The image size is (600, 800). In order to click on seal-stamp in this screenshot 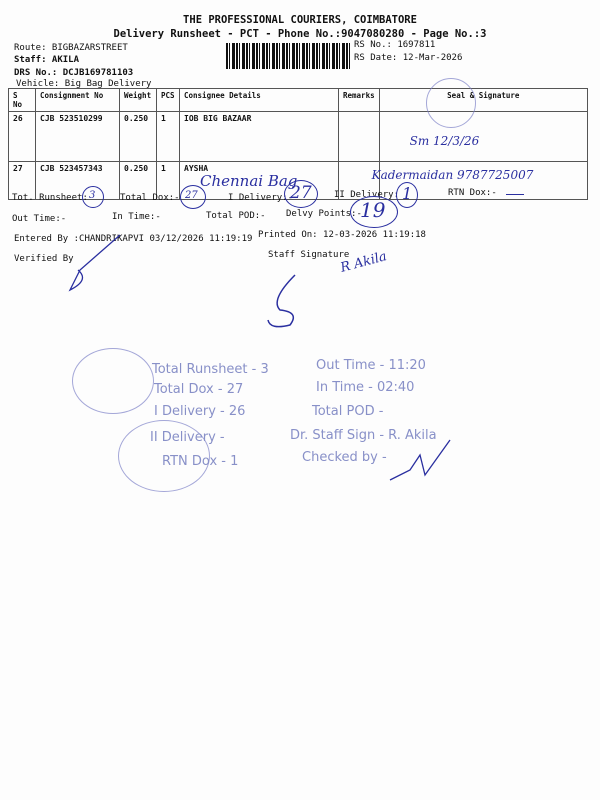, I will do `click(451, 103)`.